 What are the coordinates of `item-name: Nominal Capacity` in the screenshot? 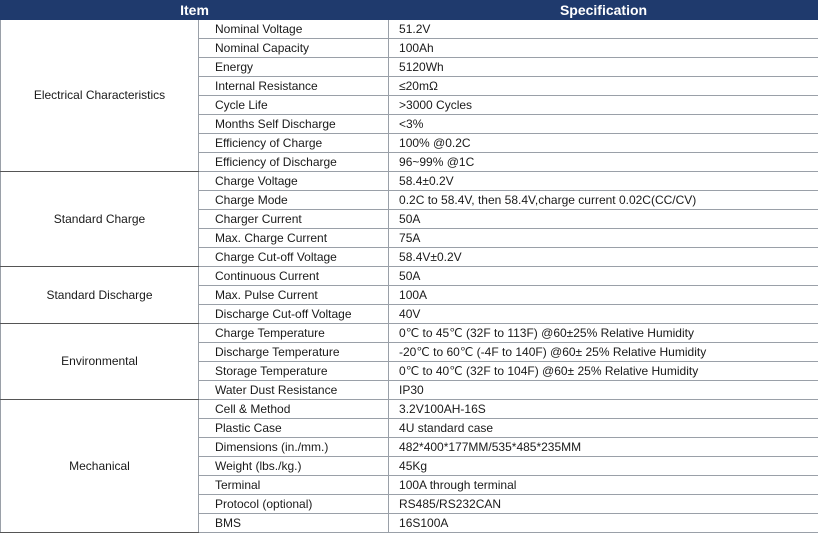 It's located at (293, 48).